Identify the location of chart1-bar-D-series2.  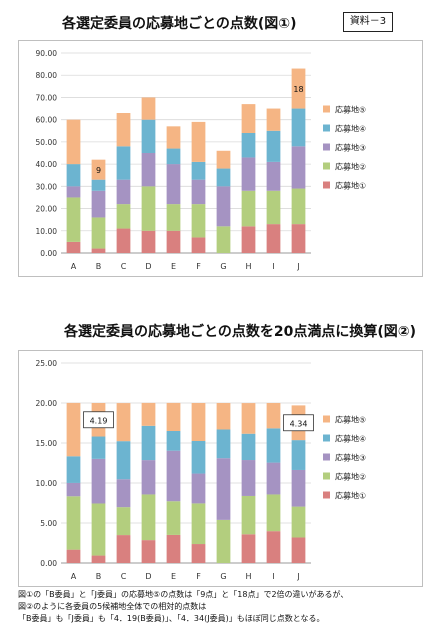
(148, 208).